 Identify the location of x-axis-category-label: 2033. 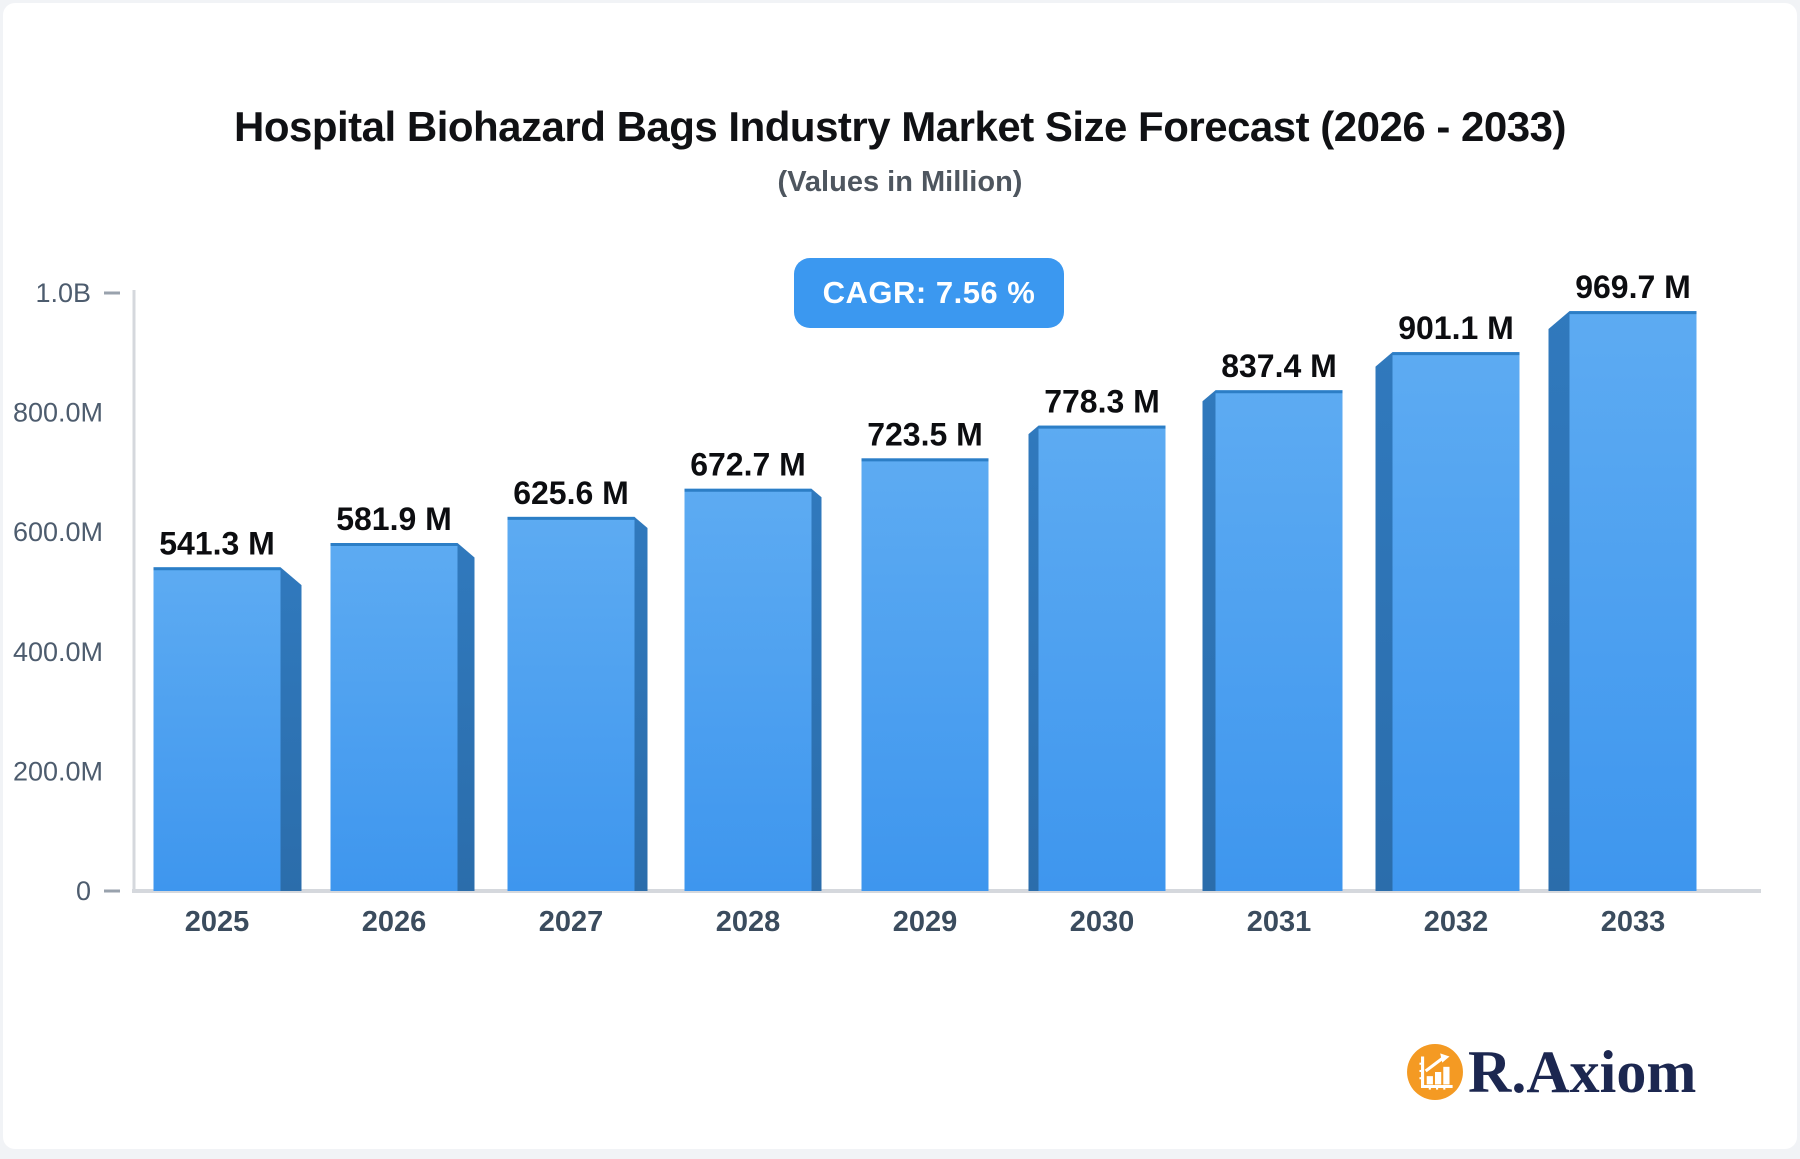
(1633, 922).